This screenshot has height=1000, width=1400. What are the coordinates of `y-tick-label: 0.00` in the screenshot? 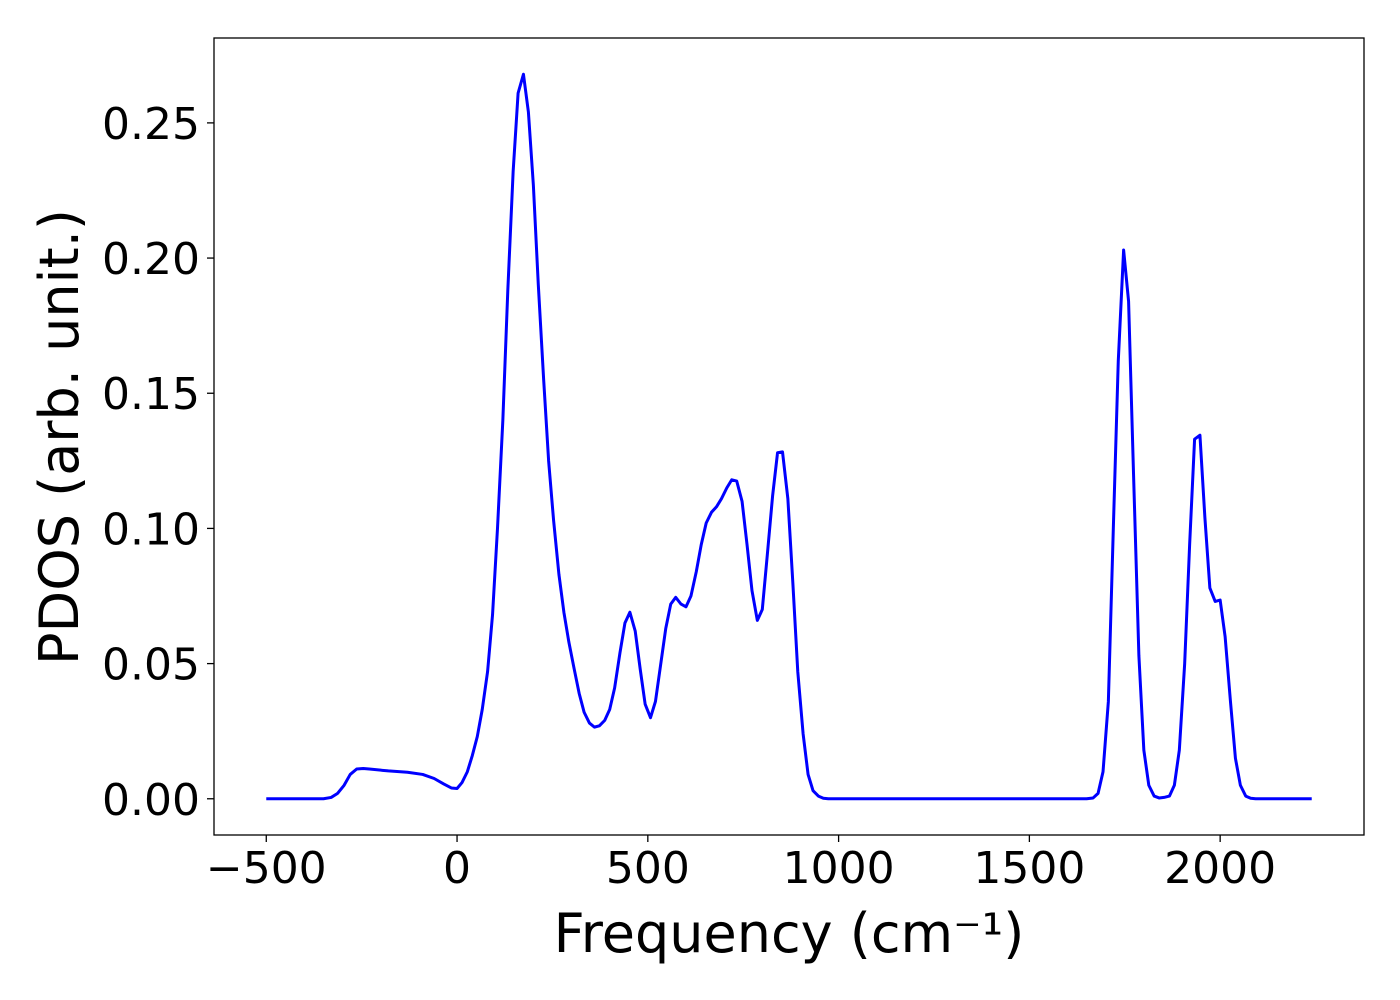 It's located at (151, 800).